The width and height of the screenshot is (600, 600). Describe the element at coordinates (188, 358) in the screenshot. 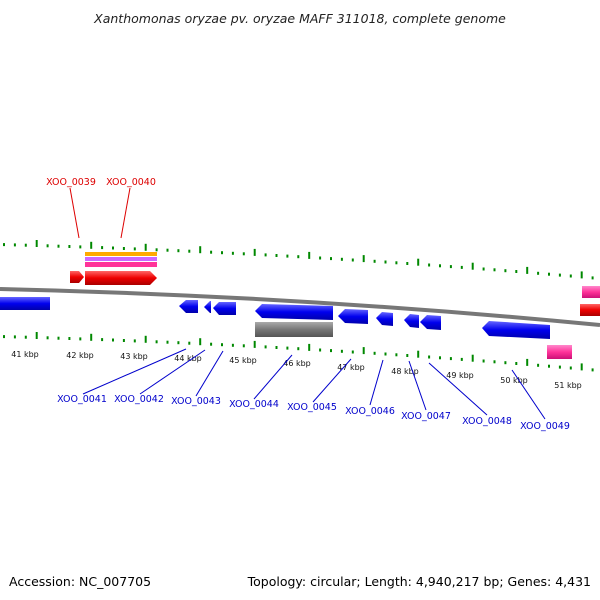

I see `scale-label: 44 kbp` at that location.